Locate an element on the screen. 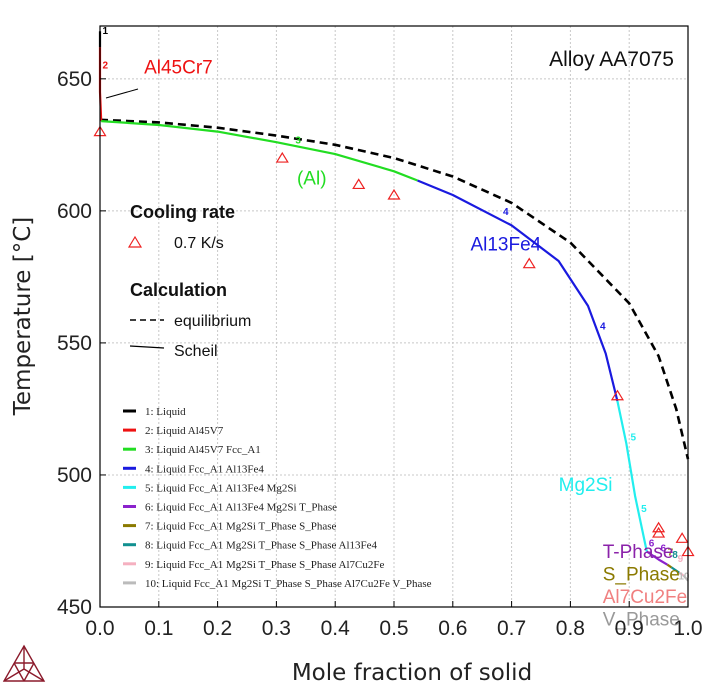 The width and height of the screenshot is (709, 694). segment-label: 10 is located at coordinates (684, 576).